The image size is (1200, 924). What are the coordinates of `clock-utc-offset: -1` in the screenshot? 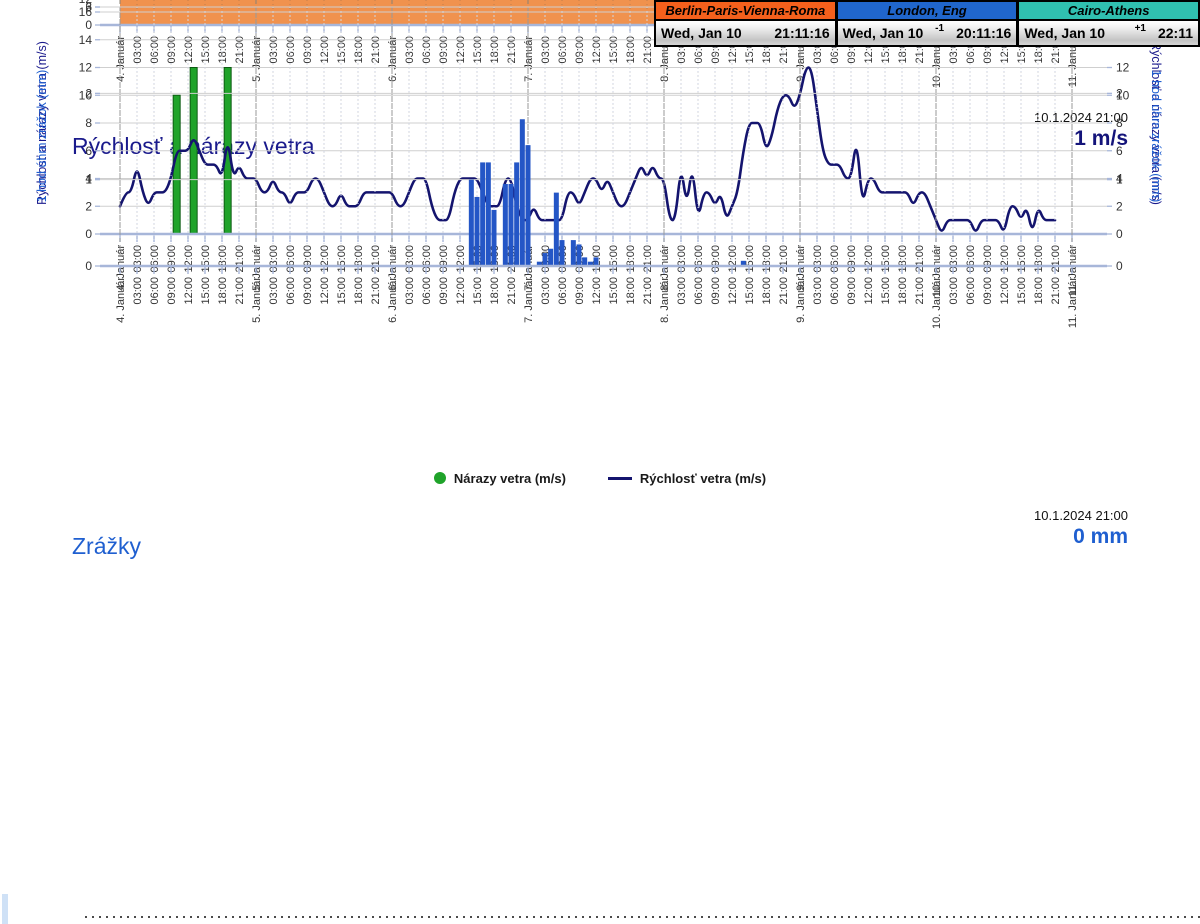 It's located at (940, 28).